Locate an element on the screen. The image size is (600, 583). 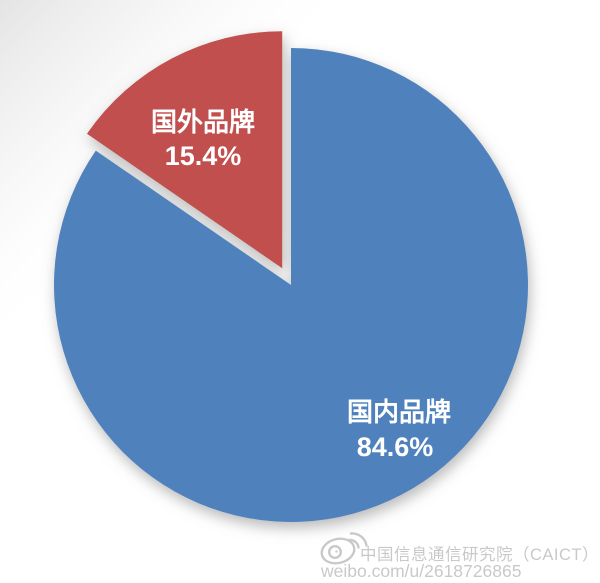
domestic-slice-name-label: 国内品牌 is located at coordinates (399, 412).